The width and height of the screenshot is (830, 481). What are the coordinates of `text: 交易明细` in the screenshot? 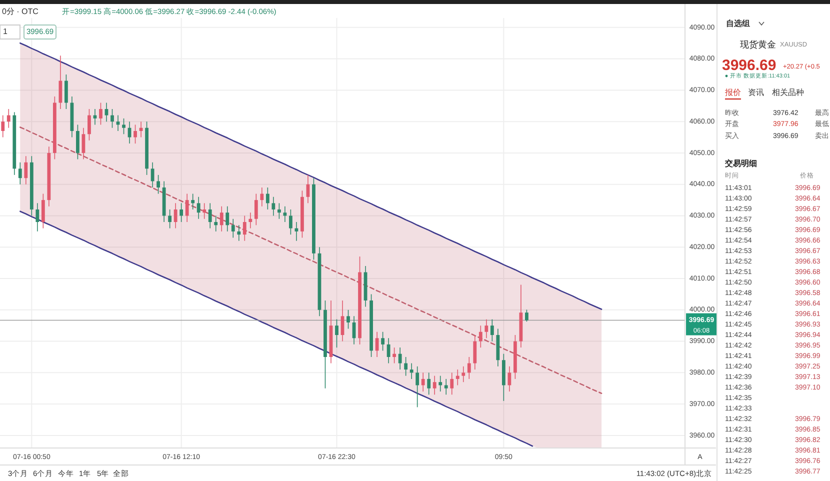 It's located at (740, 163).